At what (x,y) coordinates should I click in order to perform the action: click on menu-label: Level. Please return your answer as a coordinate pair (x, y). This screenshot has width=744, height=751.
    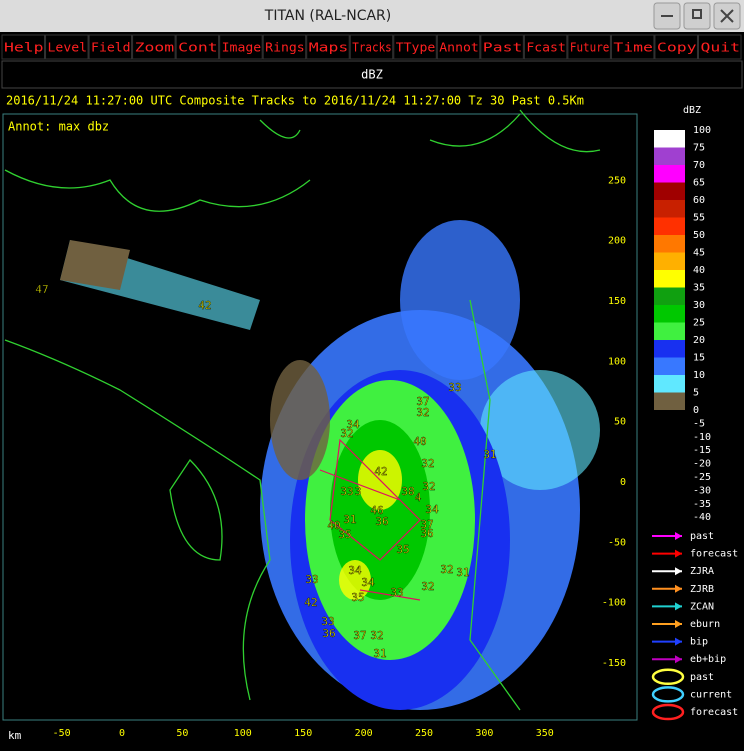
    Looking at the image, I should click on (68, 48).